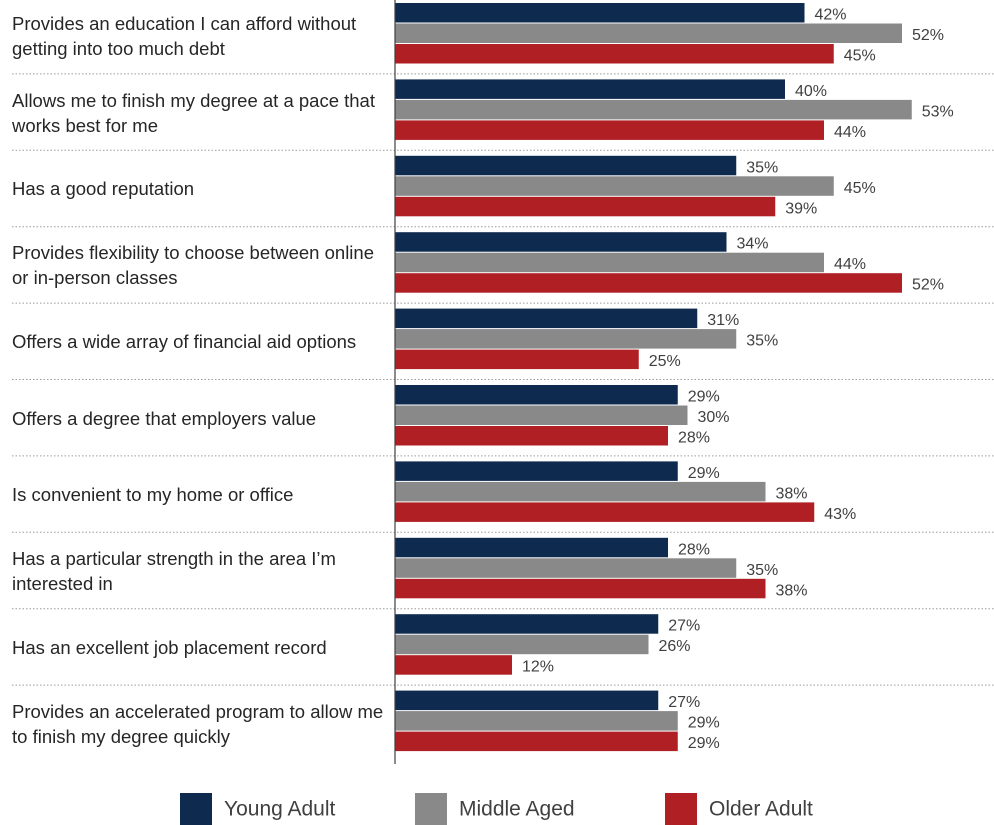  I want to click on category-label: Has a good reputation, so click(103, 189).